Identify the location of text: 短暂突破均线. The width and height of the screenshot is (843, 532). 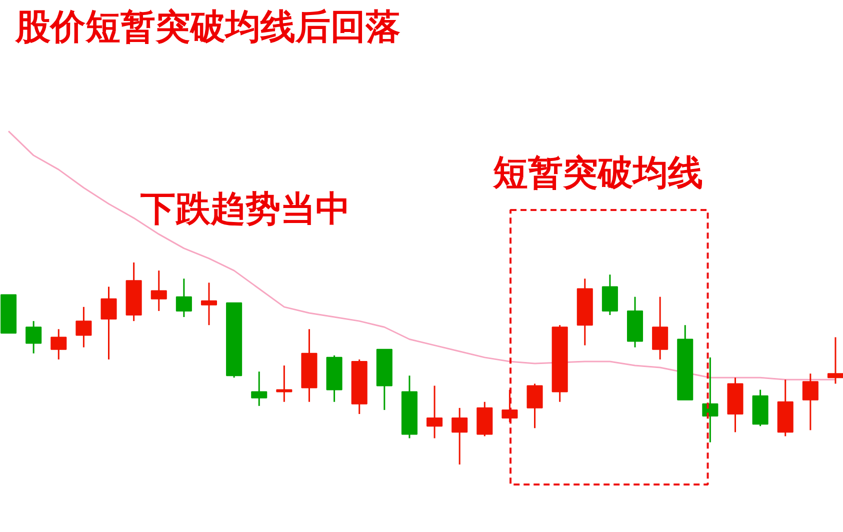
(597, 174).